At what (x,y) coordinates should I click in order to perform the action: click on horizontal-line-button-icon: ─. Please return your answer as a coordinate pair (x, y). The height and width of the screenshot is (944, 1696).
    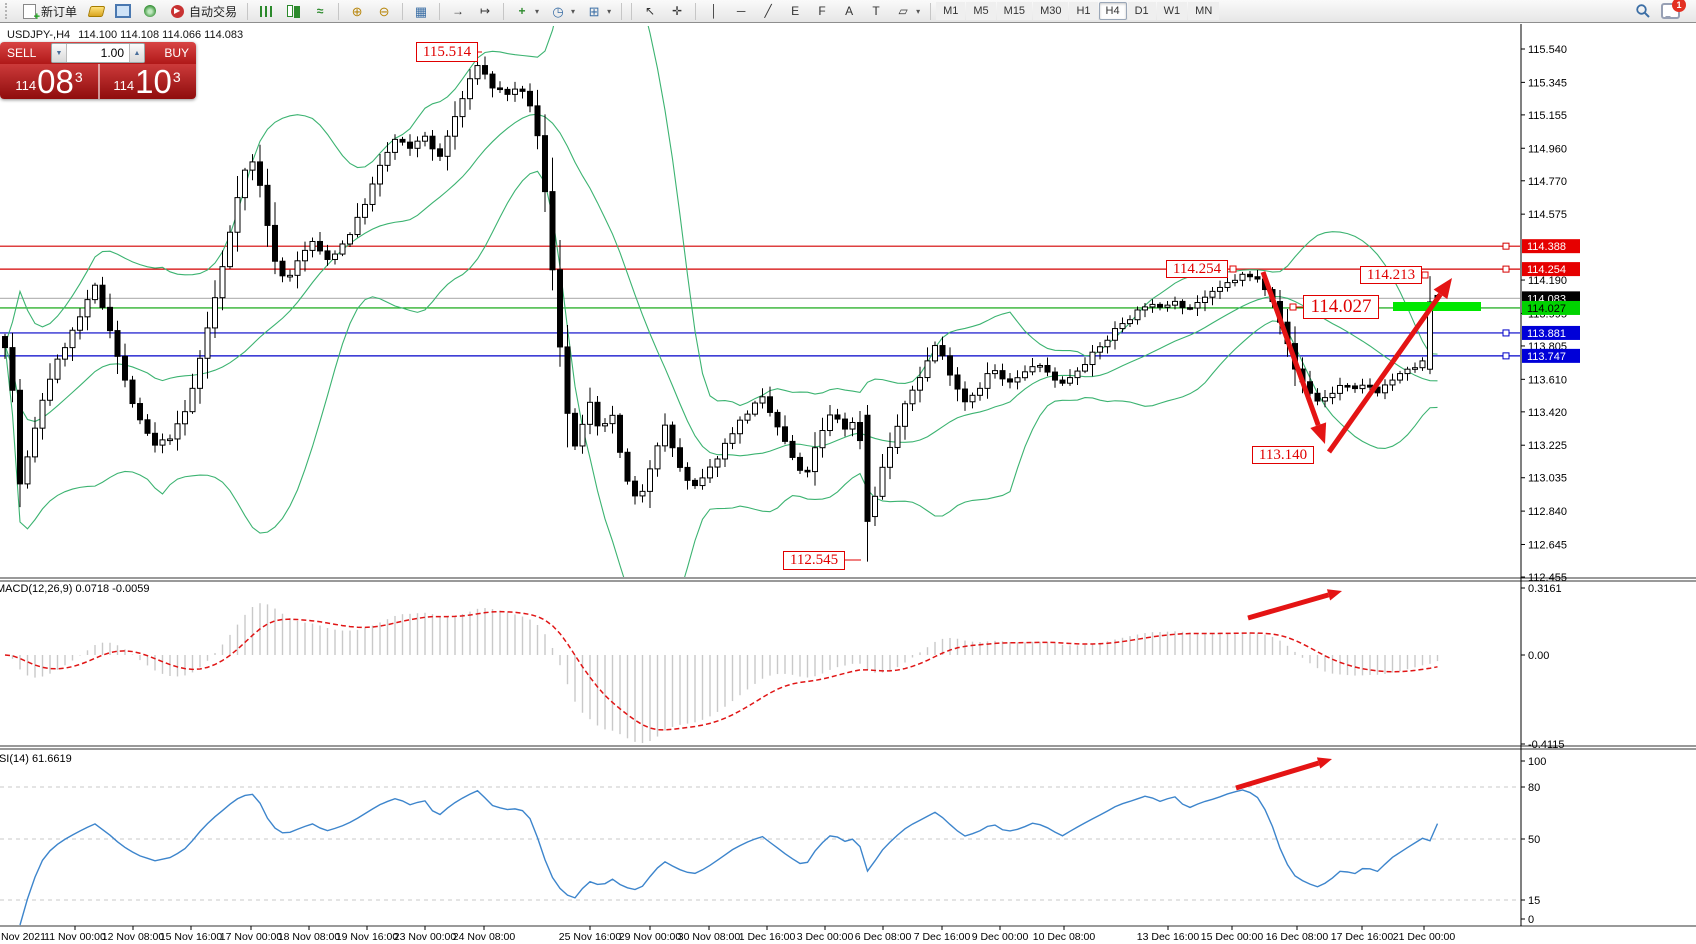
    Looking at the image, I should click on (741, 11).